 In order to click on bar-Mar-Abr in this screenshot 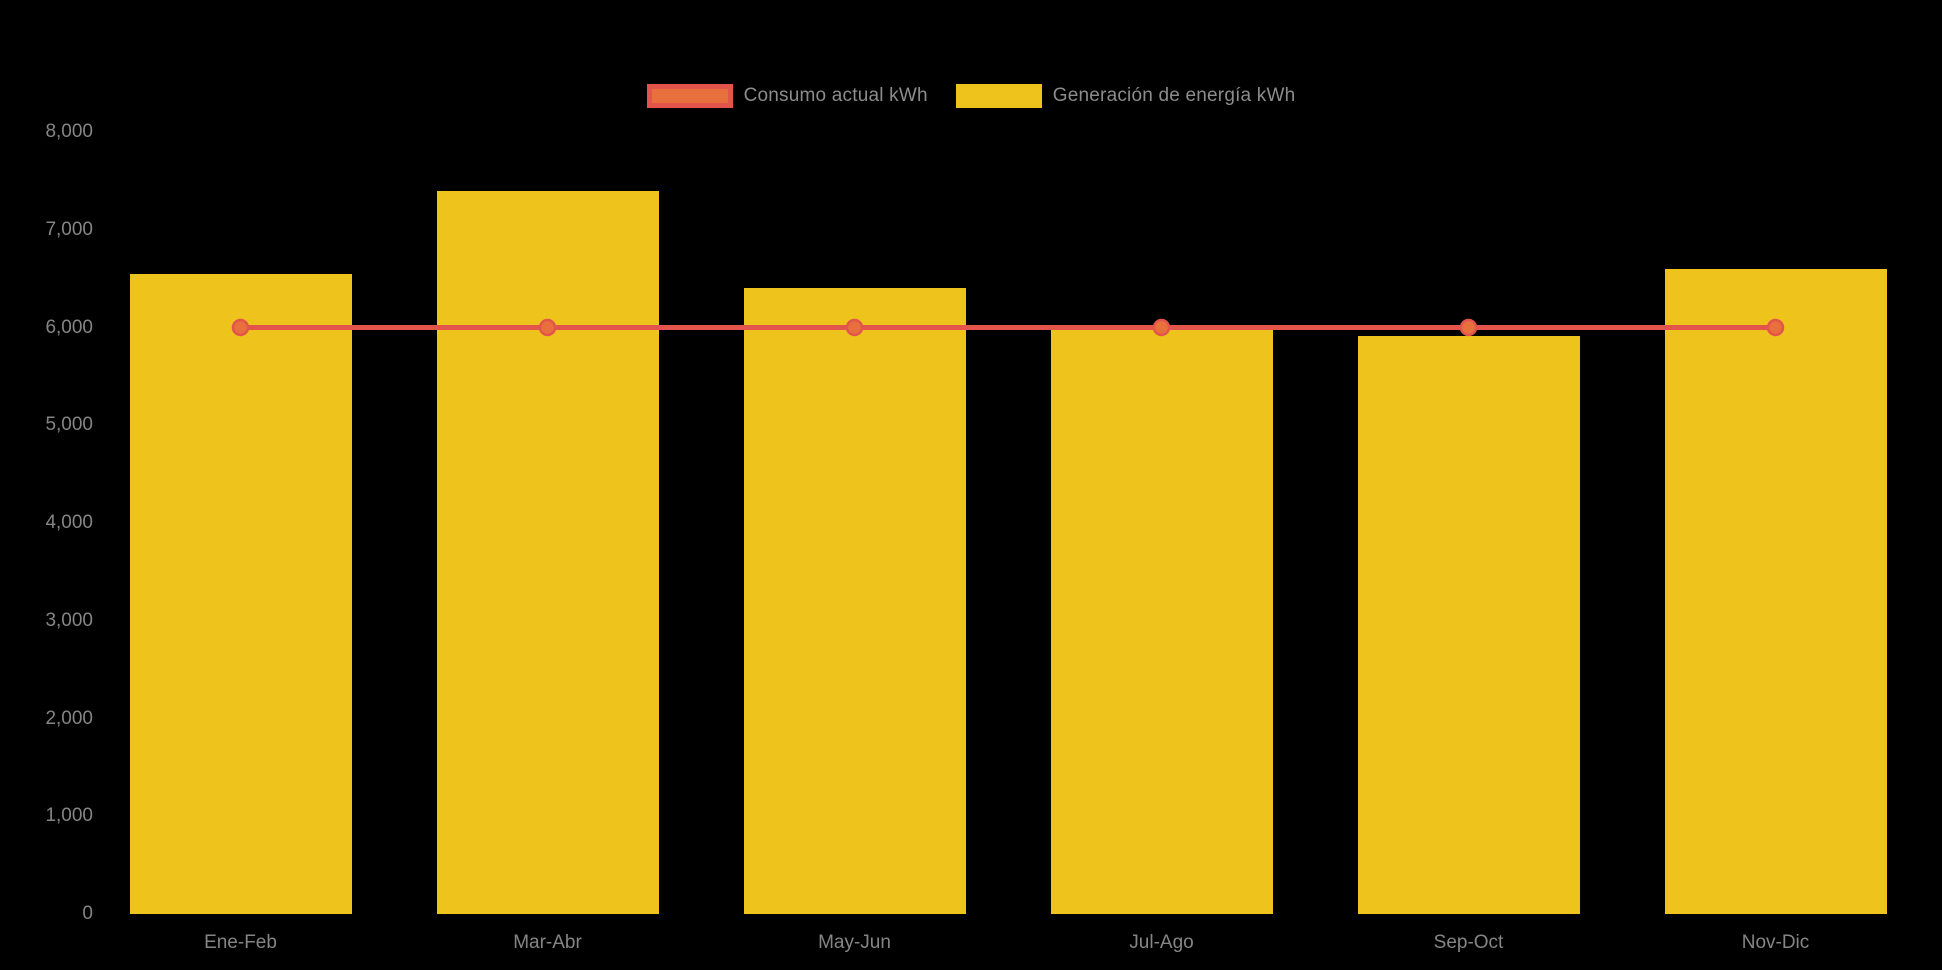, I will do `click(547, 552)`.